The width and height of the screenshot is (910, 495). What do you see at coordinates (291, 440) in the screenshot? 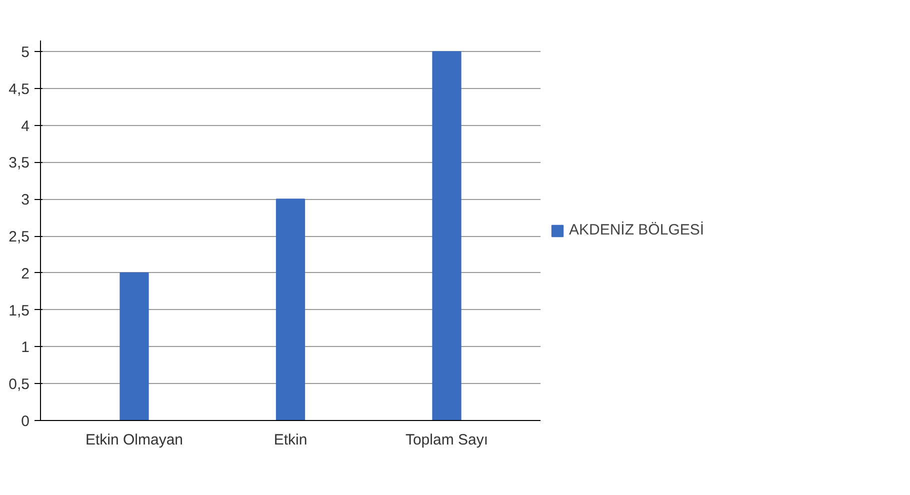
I see `x-tick-label: Etkin` at bounding box center [291, 440].